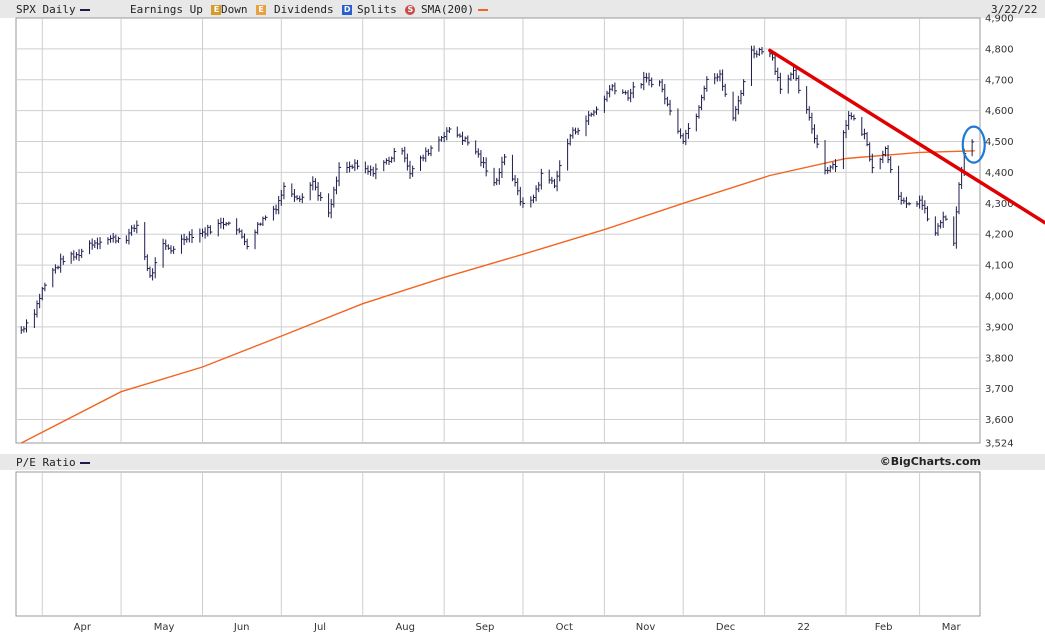 This screenshot has height=635, width=1045. Describe the element at coordinates (906, 136) in the screenshot. I see `downtrend-line` at that location.